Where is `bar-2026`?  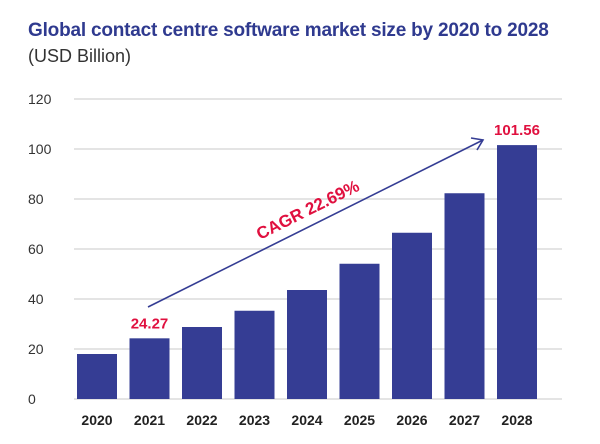 bar-2026 is located at coordinates (412, 315).